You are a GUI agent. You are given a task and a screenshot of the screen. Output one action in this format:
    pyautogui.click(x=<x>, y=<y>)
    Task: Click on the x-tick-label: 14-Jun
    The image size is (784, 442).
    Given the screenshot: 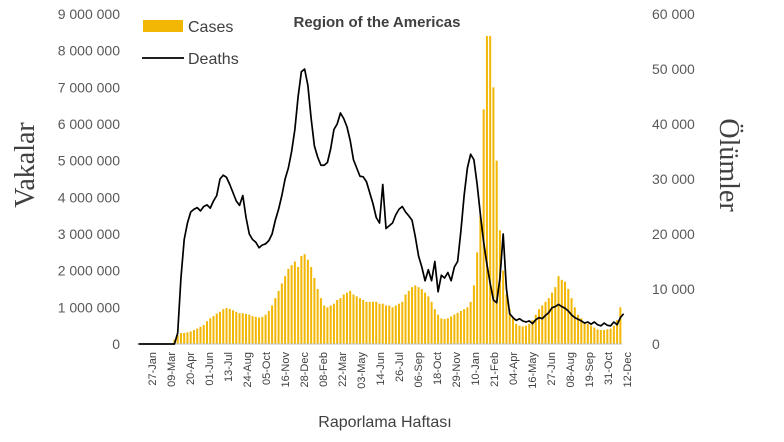 What is the action you would take?
    pyautogui.click(x=381, y=369)
    